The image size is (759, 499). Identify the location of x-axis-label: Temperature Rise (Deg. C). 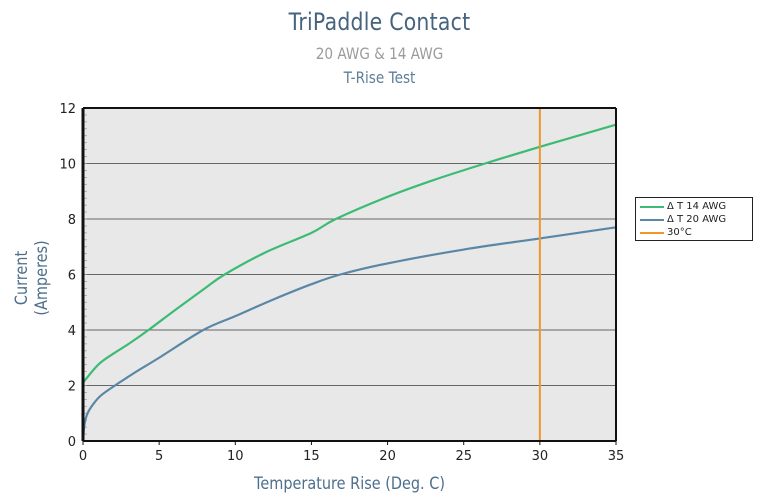
(349, 484).